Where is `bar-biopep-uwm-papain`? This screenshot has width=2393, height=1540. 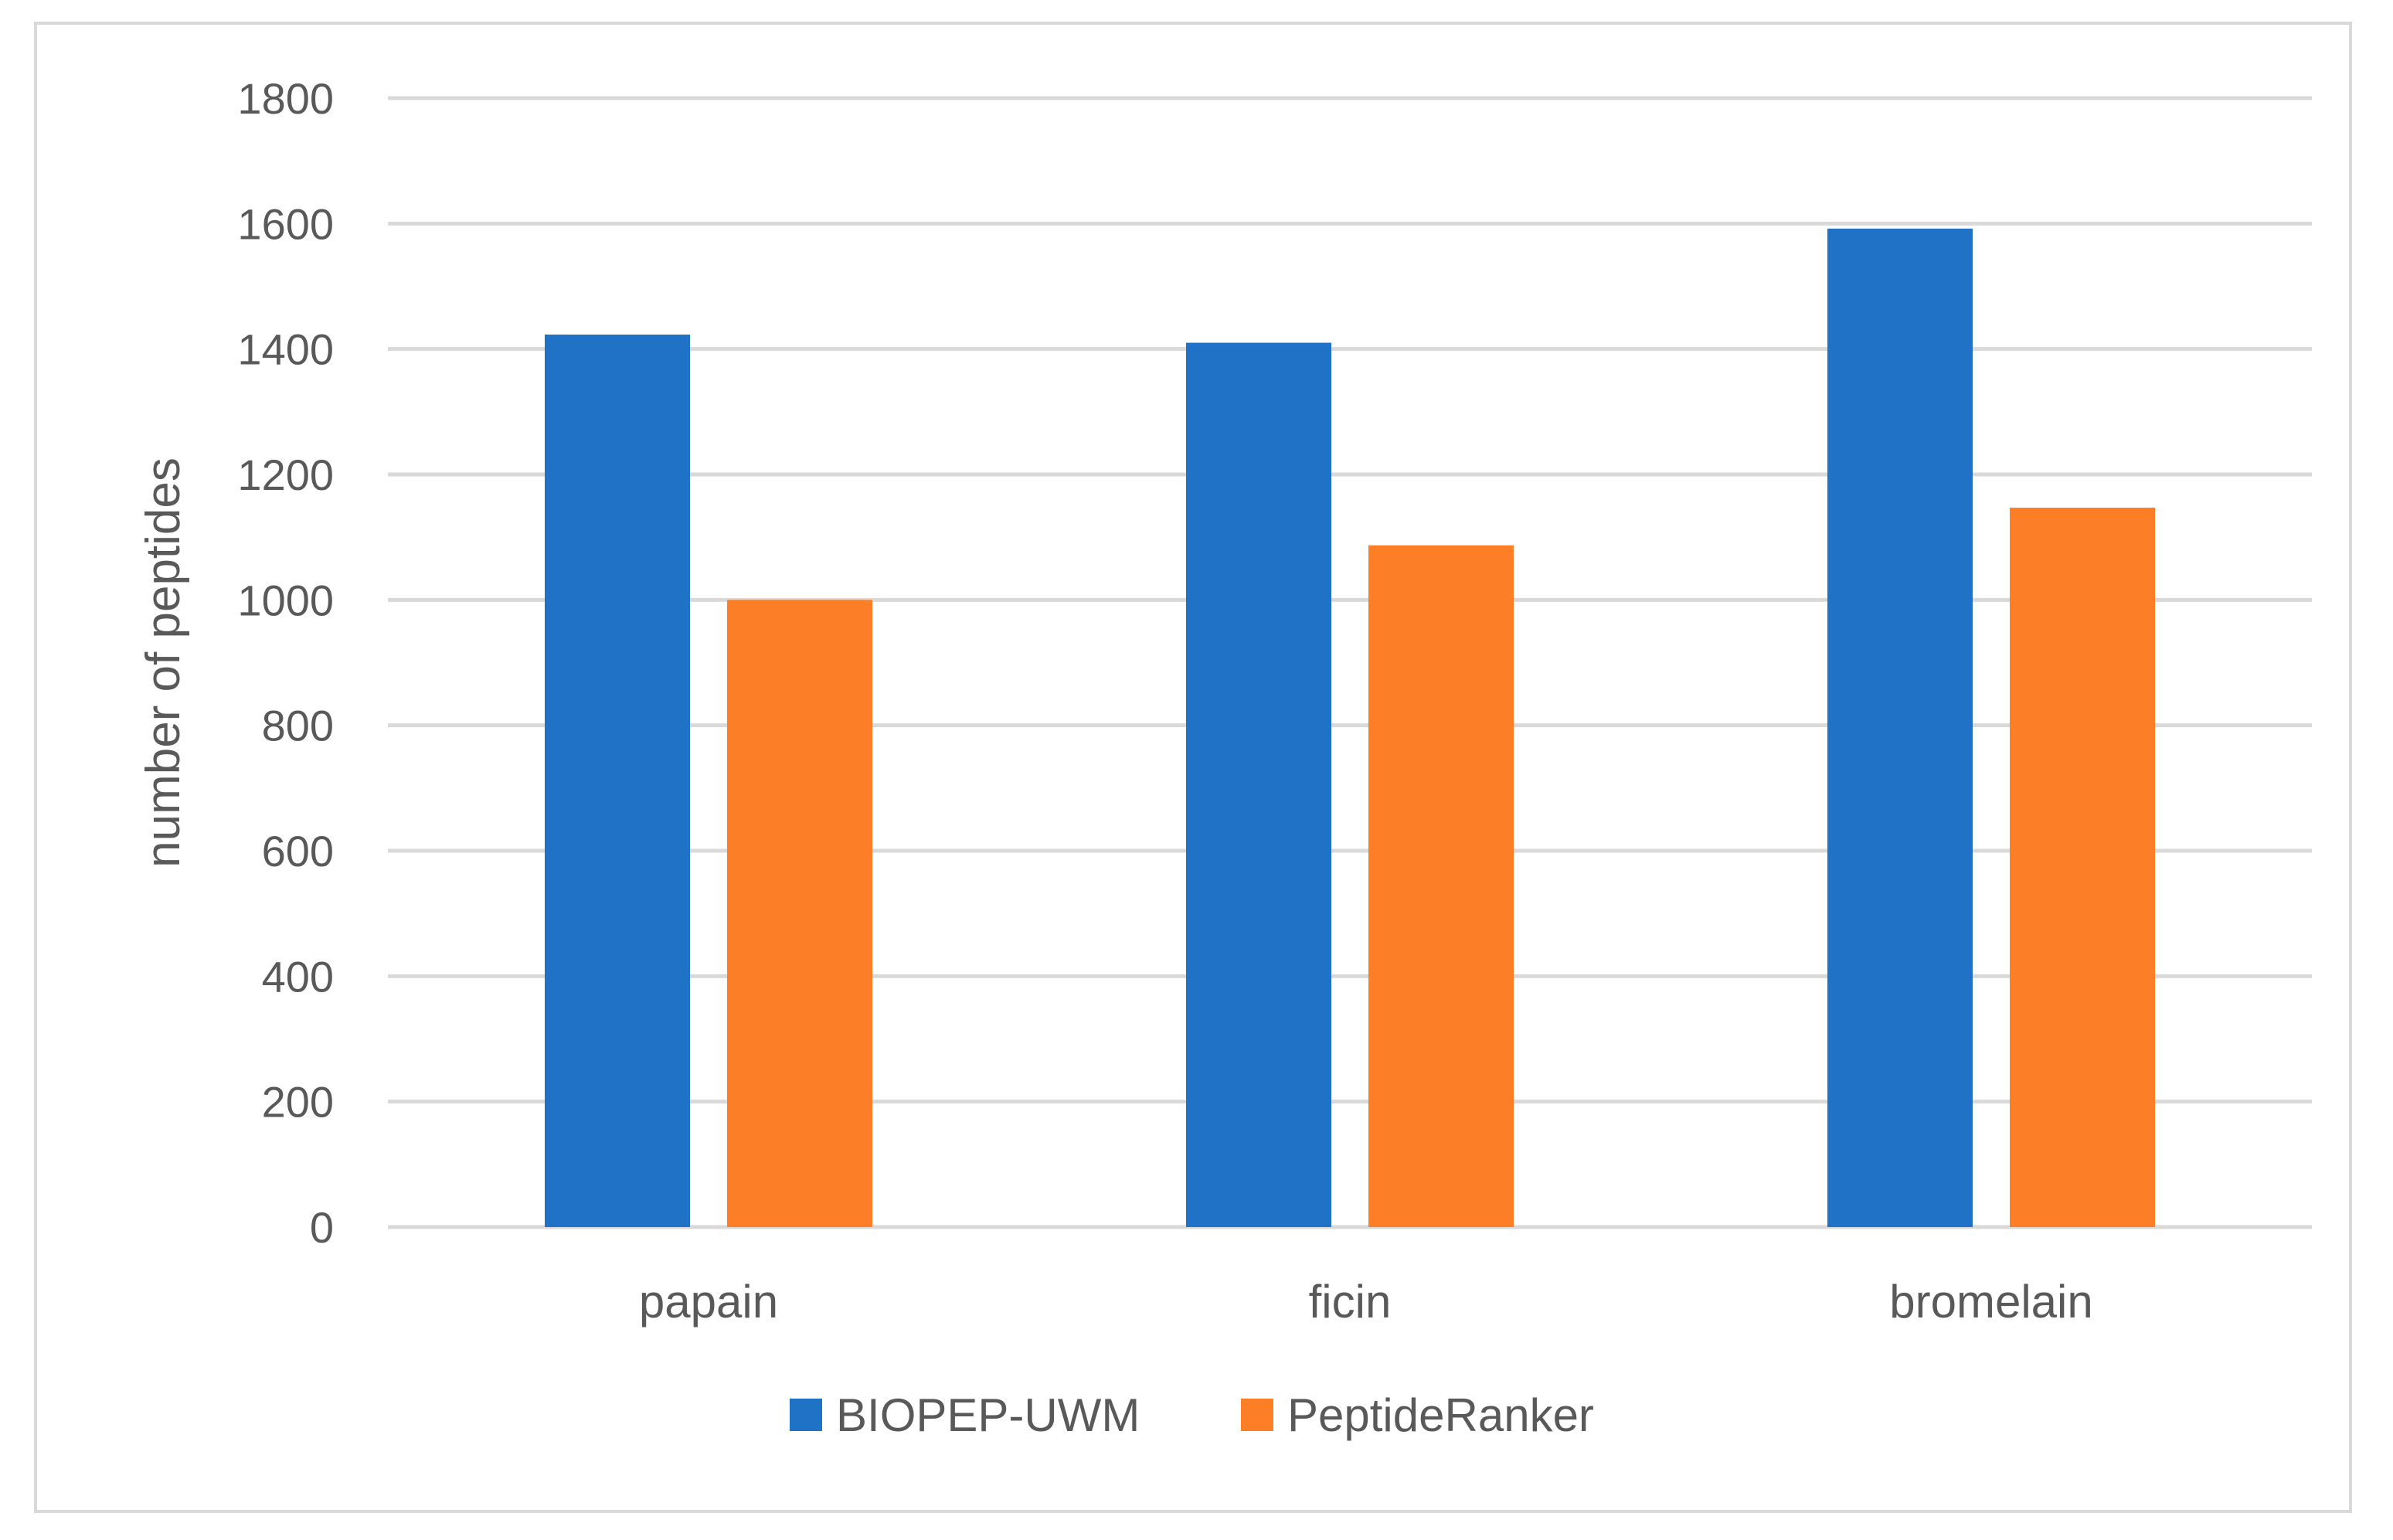 bar-biopep-uwm-papain is located at coordinates (617, 781).